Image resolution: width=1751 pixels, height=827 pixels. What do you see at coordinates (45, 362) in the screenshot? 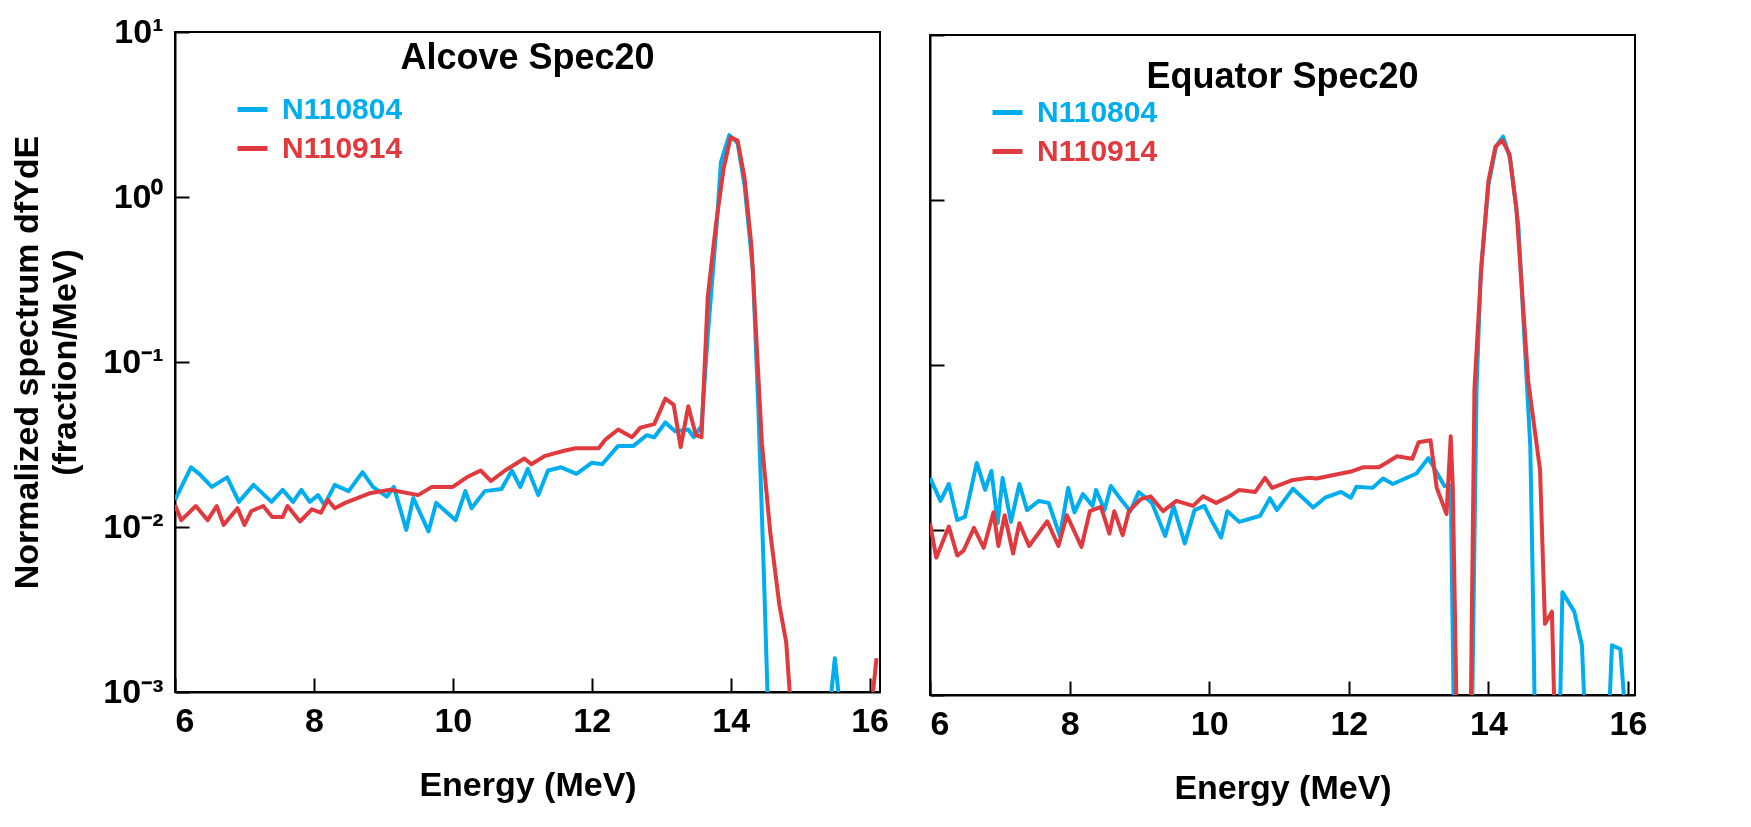
I see `y-axis-title: Normalized spectrum dfYdE (fraction/MeV)` at bounding box center [45, 362].